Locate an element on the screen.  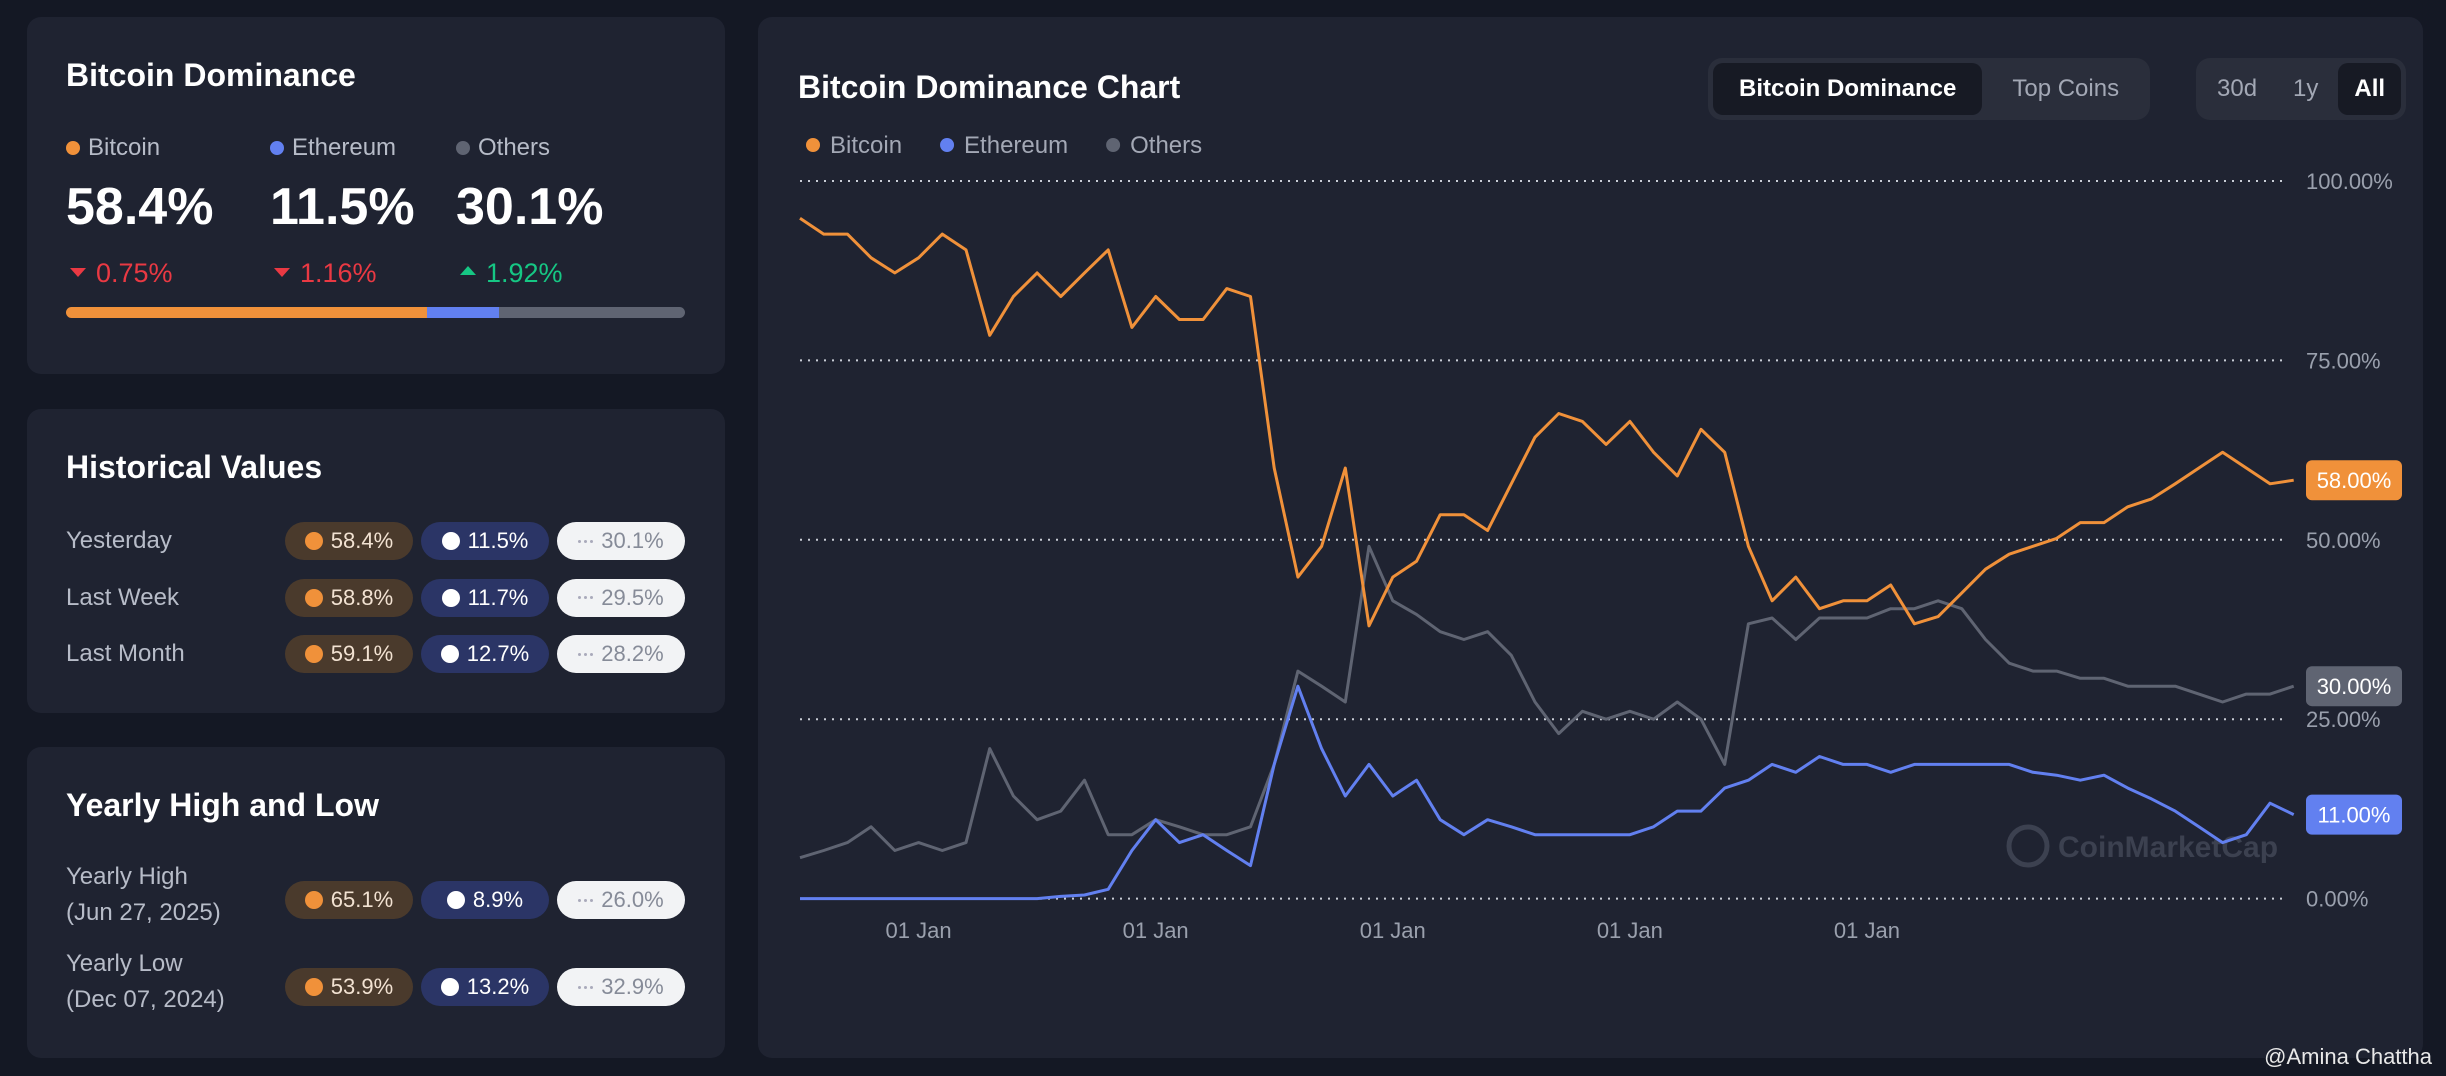
value-pill: 12.7% is located at coordinates (485, 654).